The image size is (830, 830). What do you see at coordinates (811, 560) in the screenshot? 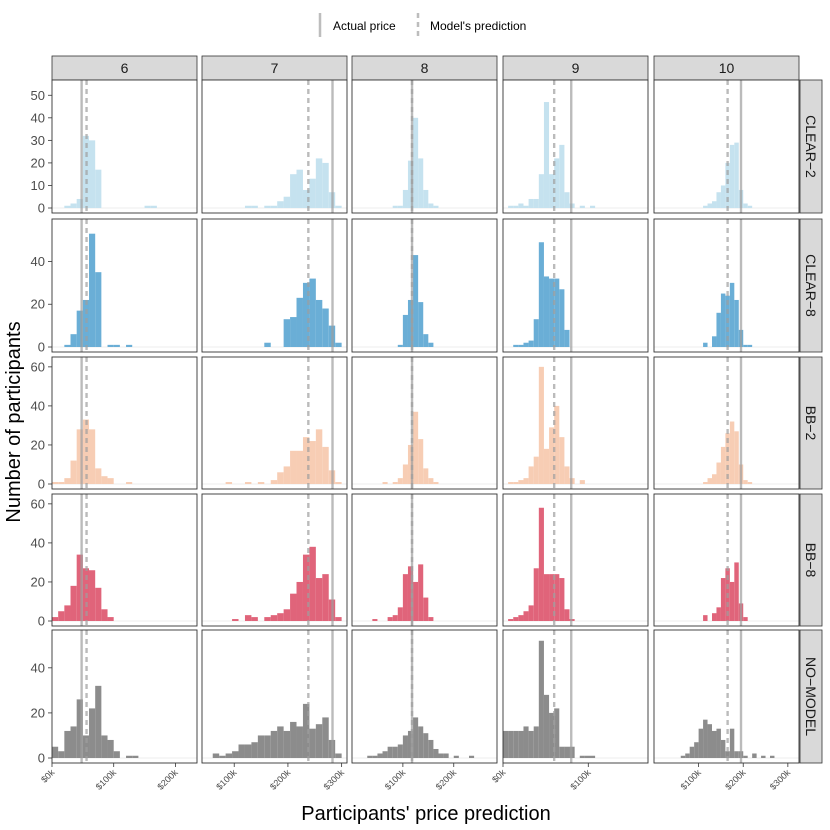
I see `row-strip-label-bb-8: BB−8` at bounding box center [811, 560].